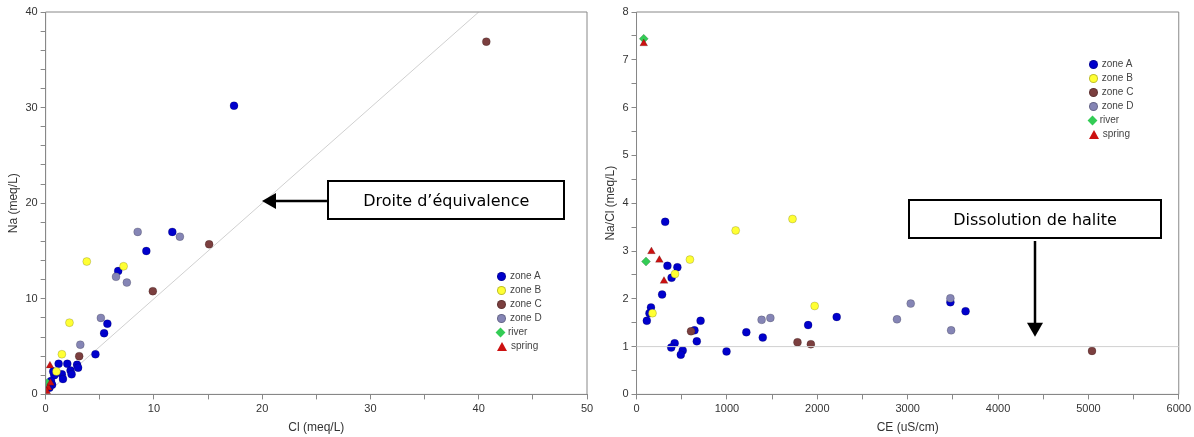  I want to click on y-tick-label: 4, so click(625, 202).